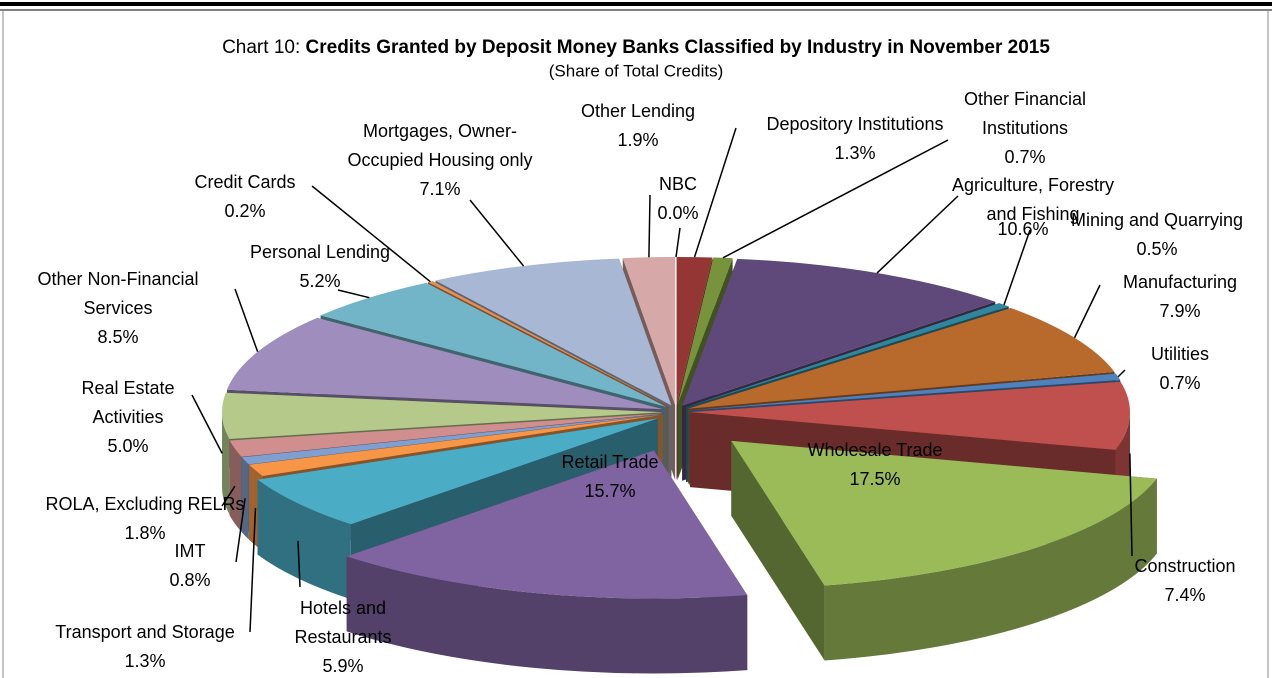 The height and width of the screenshot is (678, 1272). Describe the element at coordinates (127, 417) in the screenshot. I see `slice-label-line: Activities` at that location.